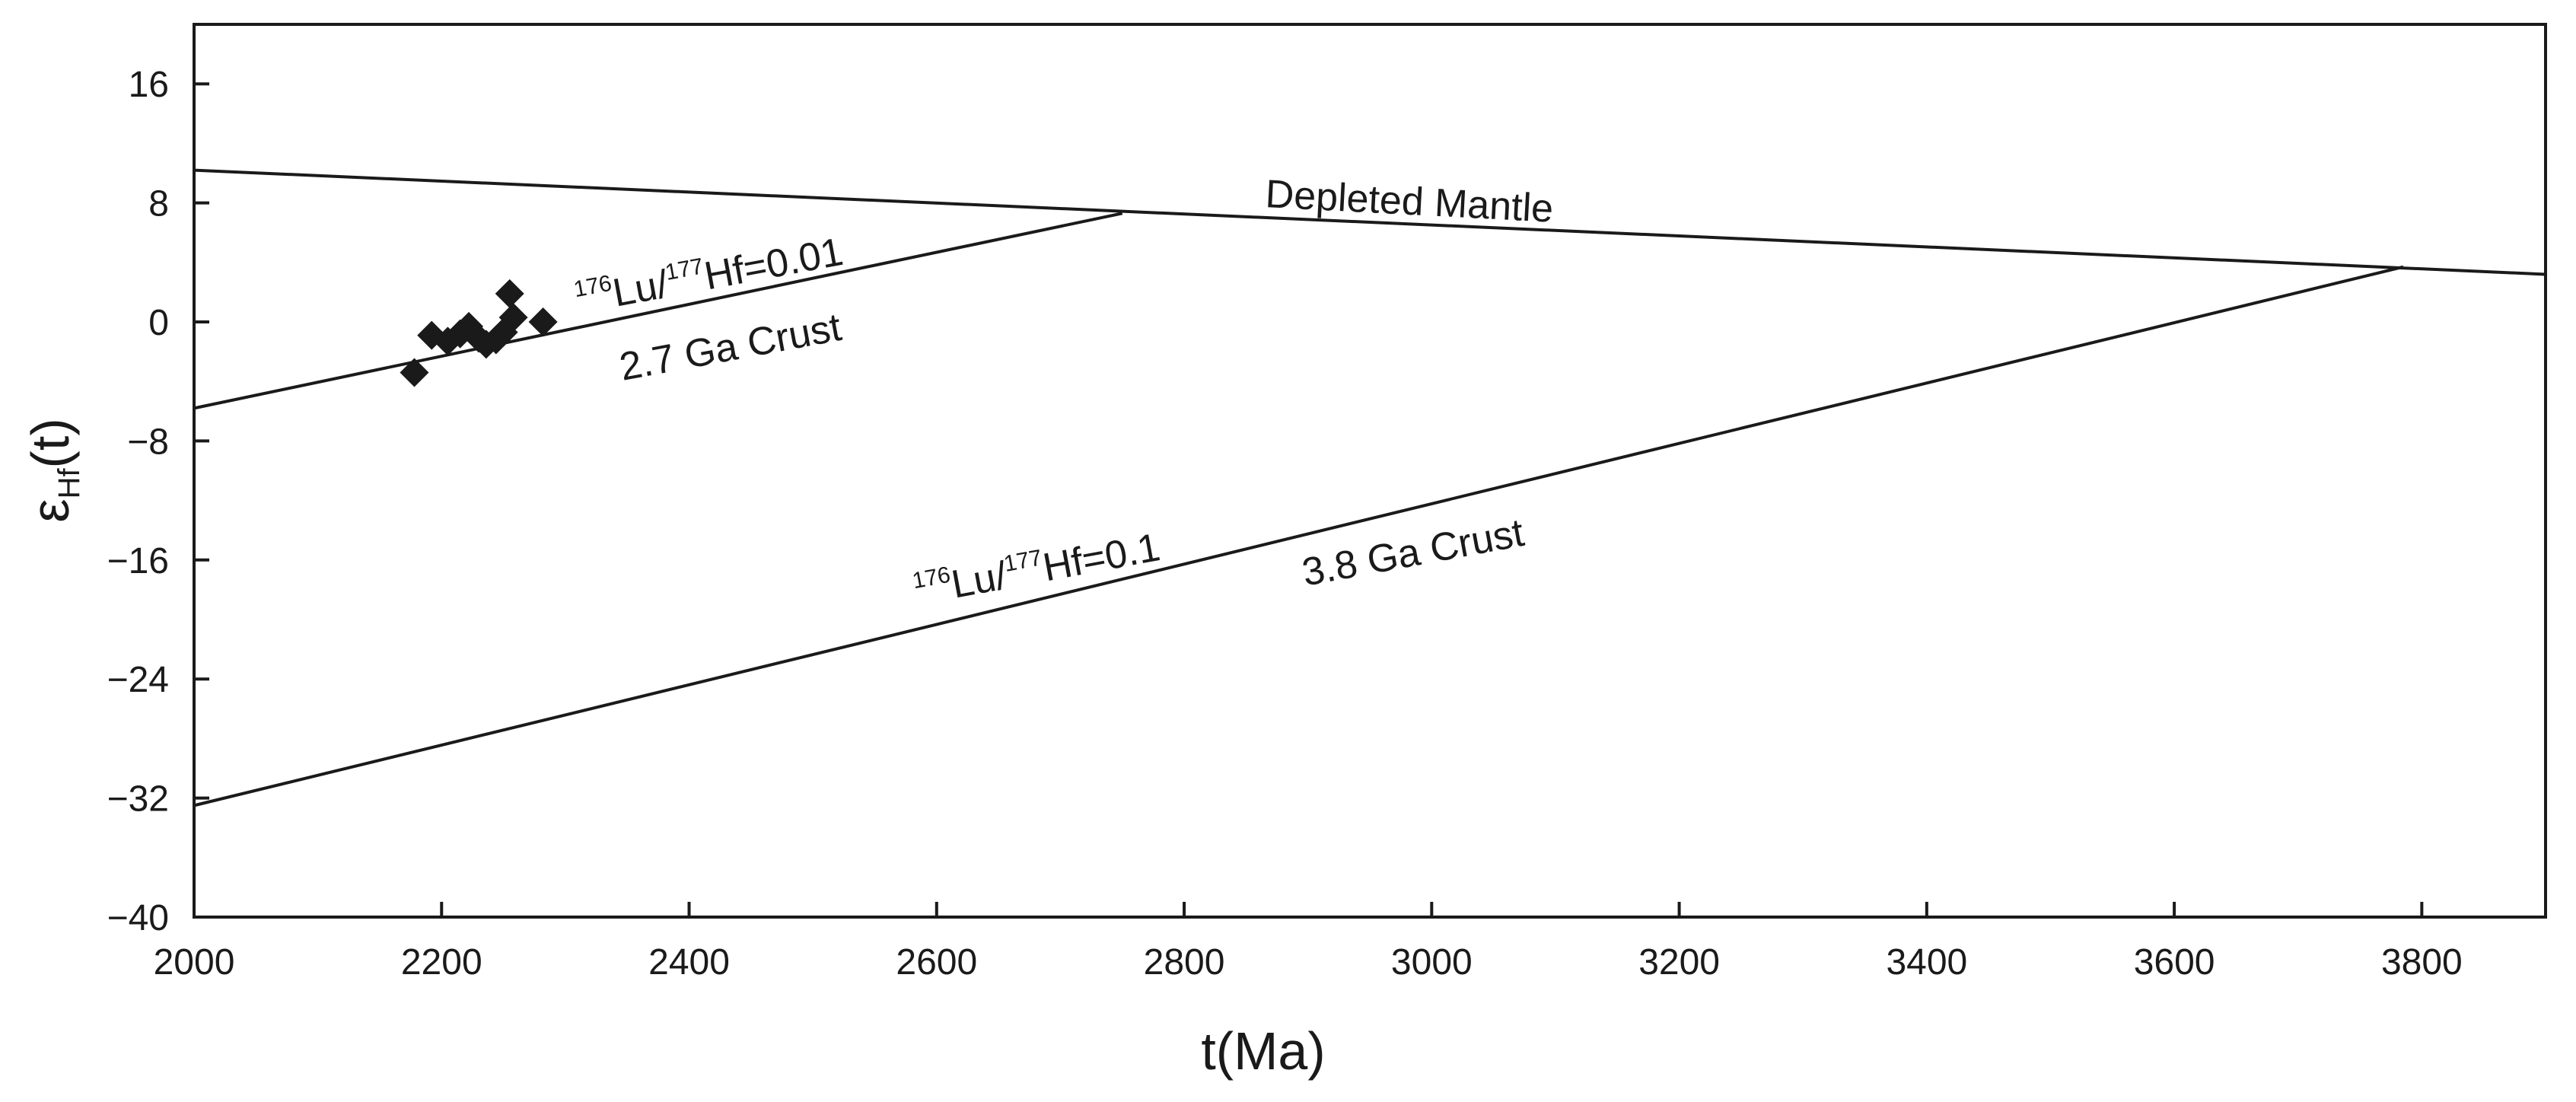 The width and height of the screenshot is (2576, 1102). Describe the element at coordinates (1927, 962) in the screenshot. I see `x-tick-label: 3400` at that location.